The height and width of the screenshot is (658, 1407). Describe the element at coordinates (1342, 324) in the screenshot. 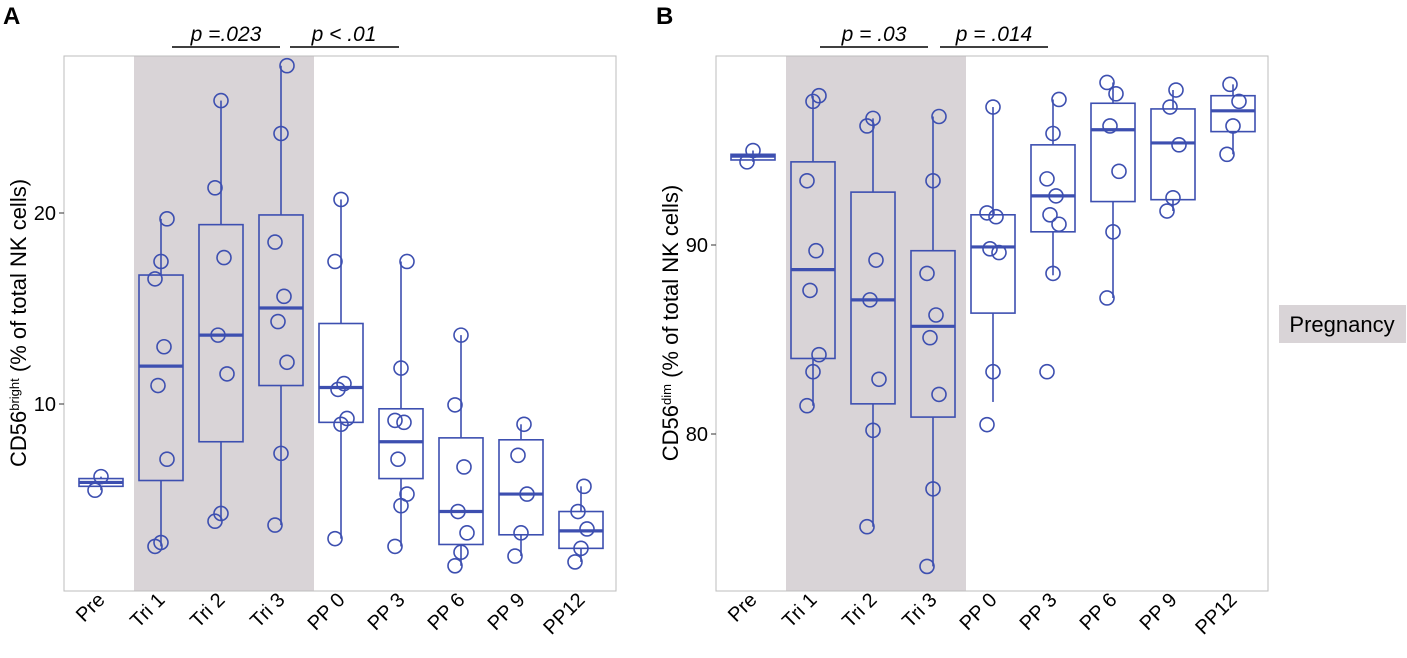

I see `legend-key` at that location.